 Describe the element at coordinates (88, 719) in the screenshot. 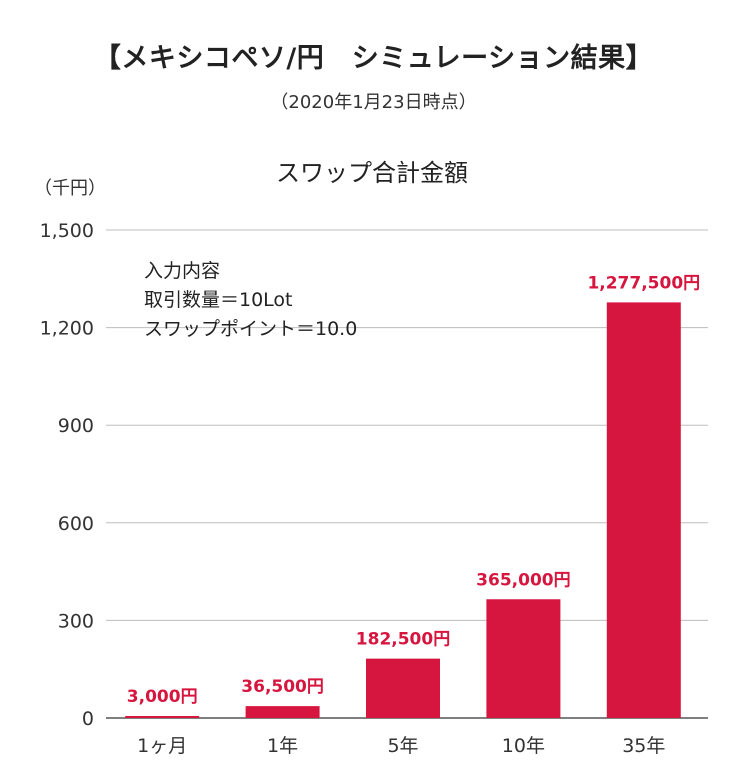

I see `y-tick-label: 0` at that location.